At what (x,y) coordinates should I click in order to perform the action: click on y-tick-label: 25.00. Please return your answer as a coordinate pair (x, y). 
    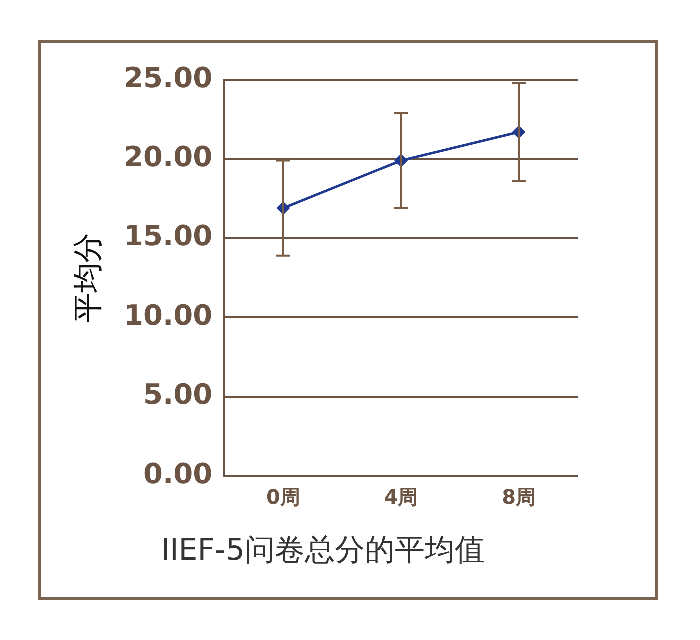
    Looking at the image, I should click on (168, 77).